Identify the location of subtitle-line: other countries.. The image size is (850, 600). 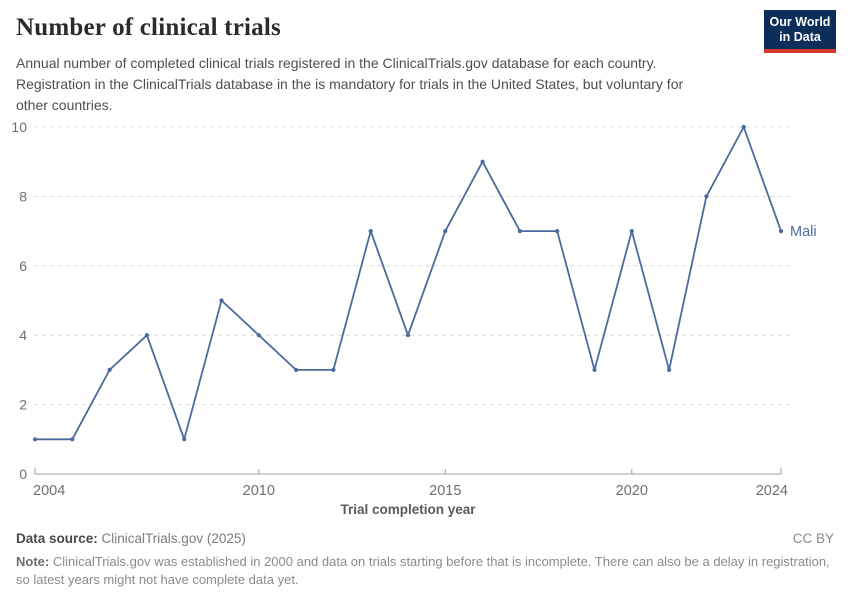
(64, 105).